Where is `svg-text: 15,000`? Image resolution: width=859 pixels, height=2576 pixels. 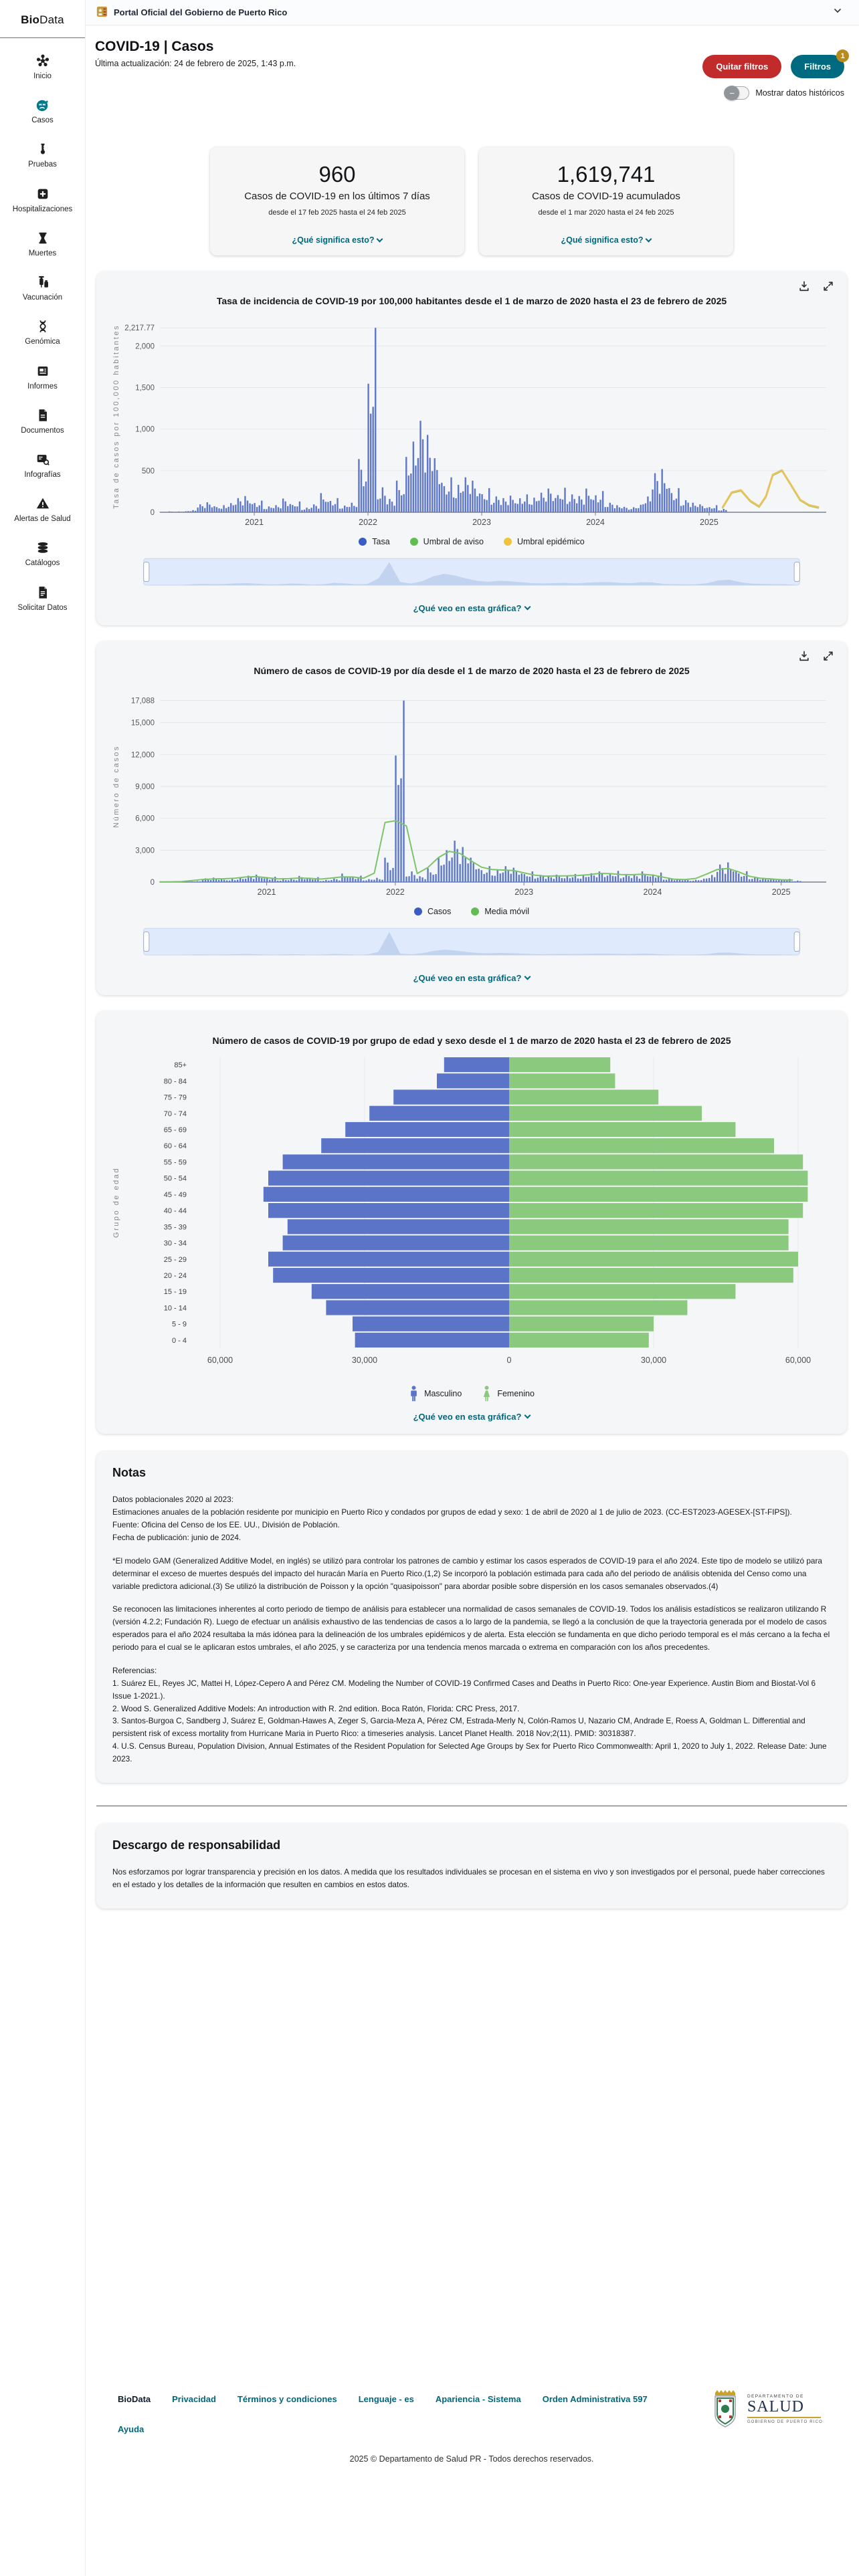 svg-text: 15,000 is located at coordinates (143, 724).